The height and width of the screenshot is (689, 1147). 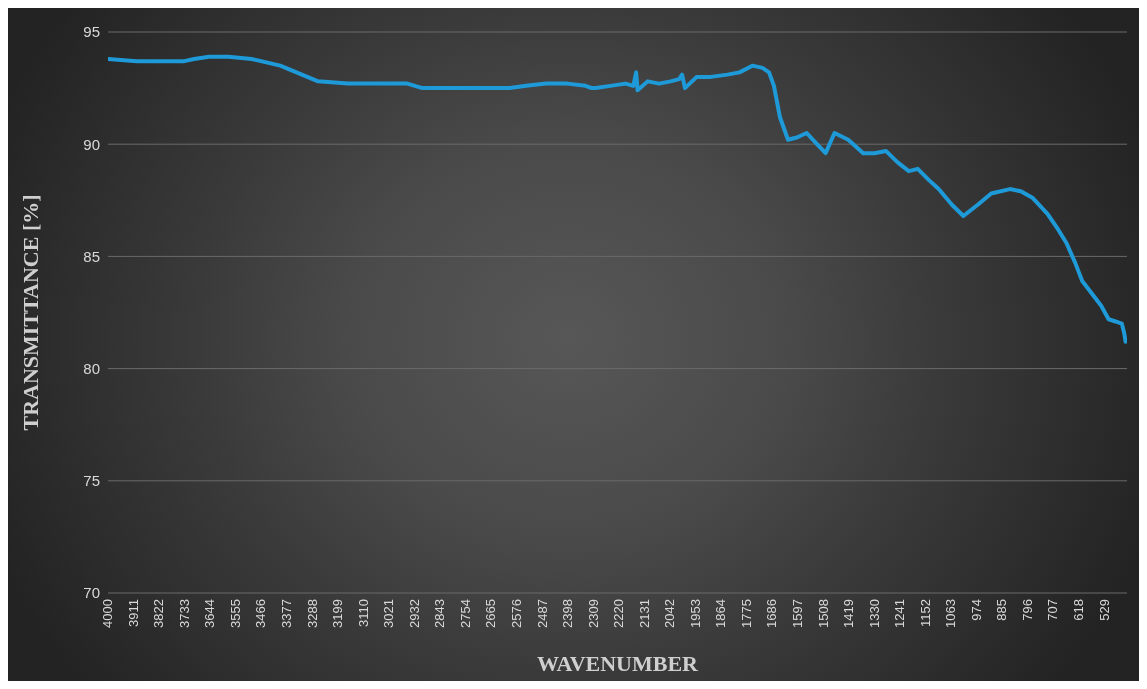 What do you see at coordinates (1104, 610) in the screenshot?
I see `x-tick-label: 529` at bounding box center [1104, 610].